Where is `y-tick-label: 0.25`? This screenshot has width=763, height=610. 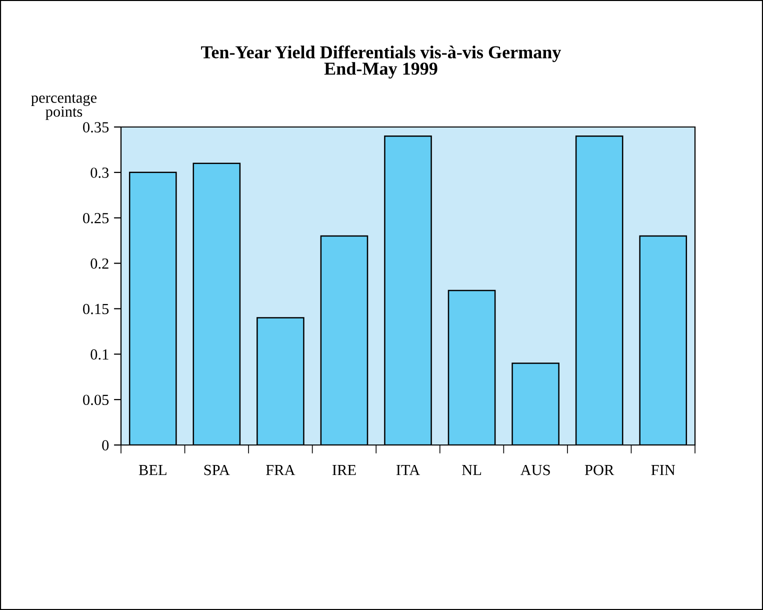
y-tick-label: 0.25 is located at coordinates (96, 218).